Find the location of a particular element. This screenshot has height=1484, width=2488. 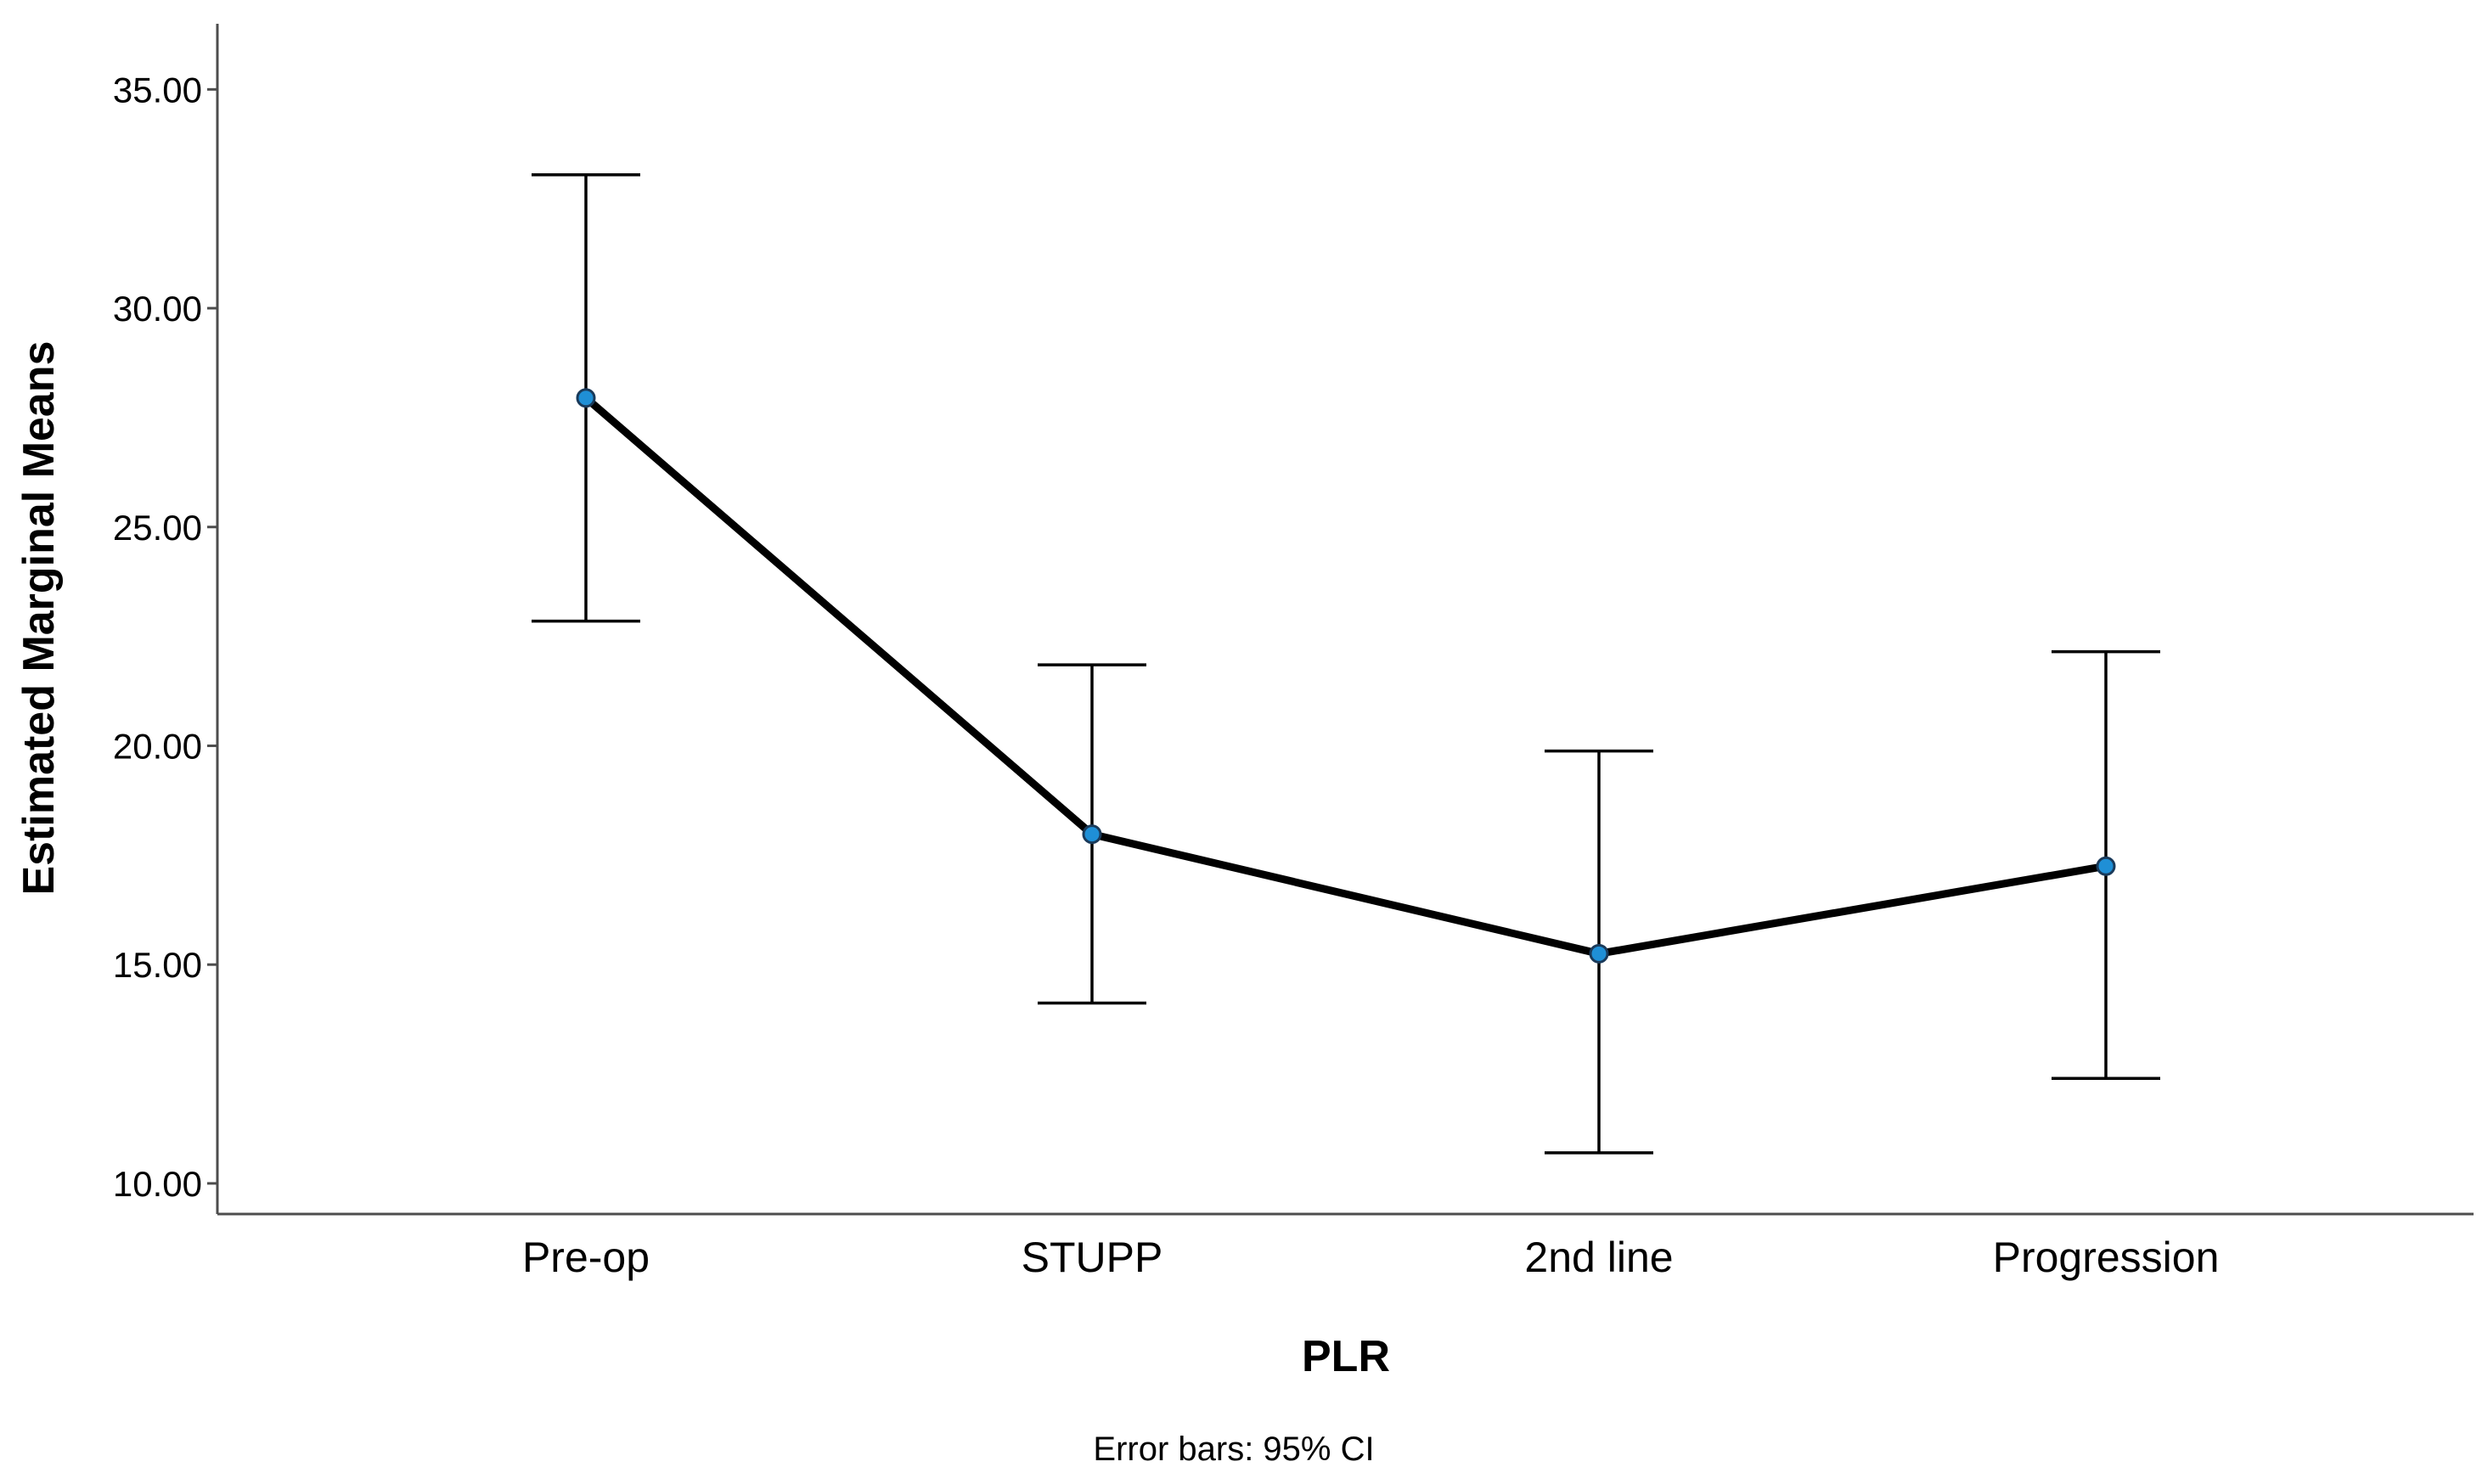

x-tick-group: Pre-op STUPP 2nd line Progression is located at coordinates (1370, 1257).